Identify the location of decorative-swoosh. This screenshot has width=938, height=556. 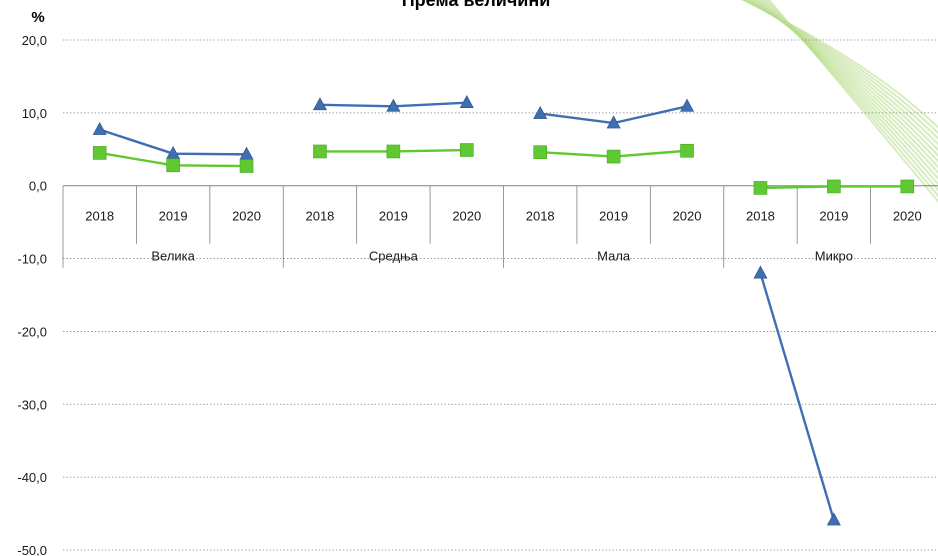
(819, 114).